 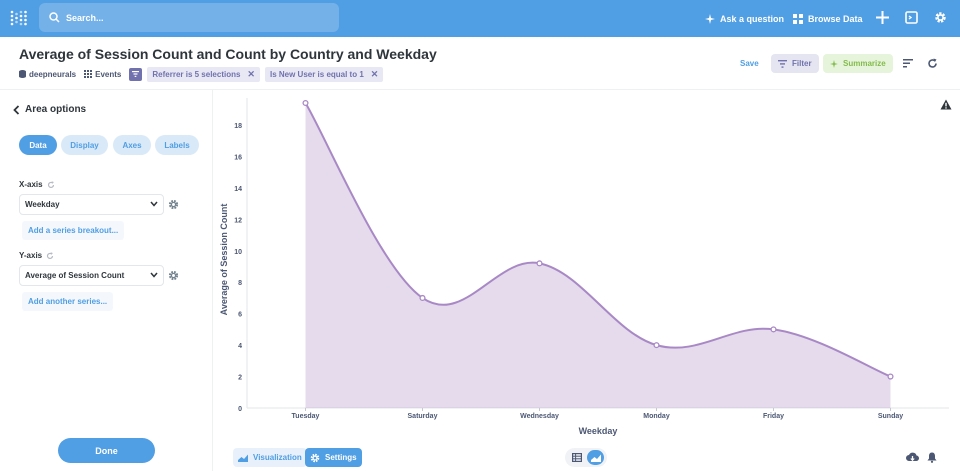 I want to click on download-icon, so click(x=912, y=457).